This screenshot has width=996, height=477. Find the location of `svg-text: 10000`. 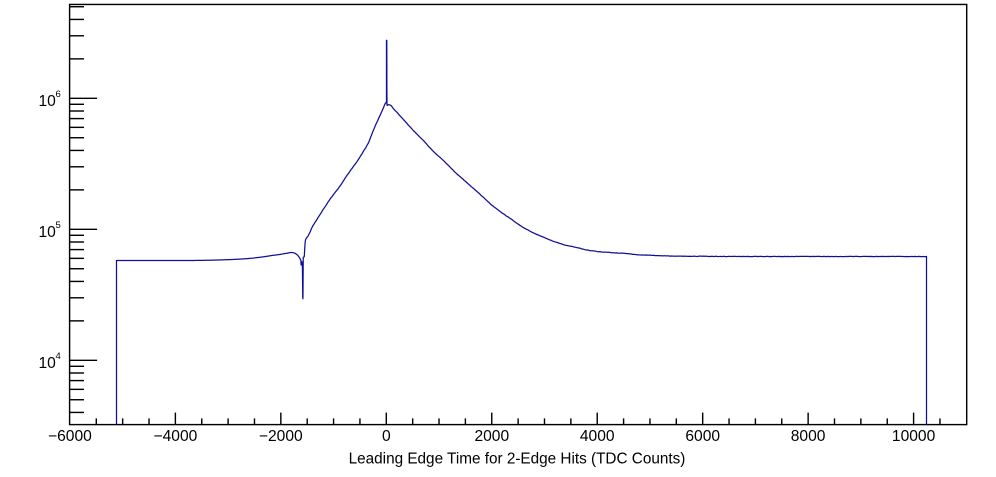

svg-text: 10000 is located at coordinates (914, 436).